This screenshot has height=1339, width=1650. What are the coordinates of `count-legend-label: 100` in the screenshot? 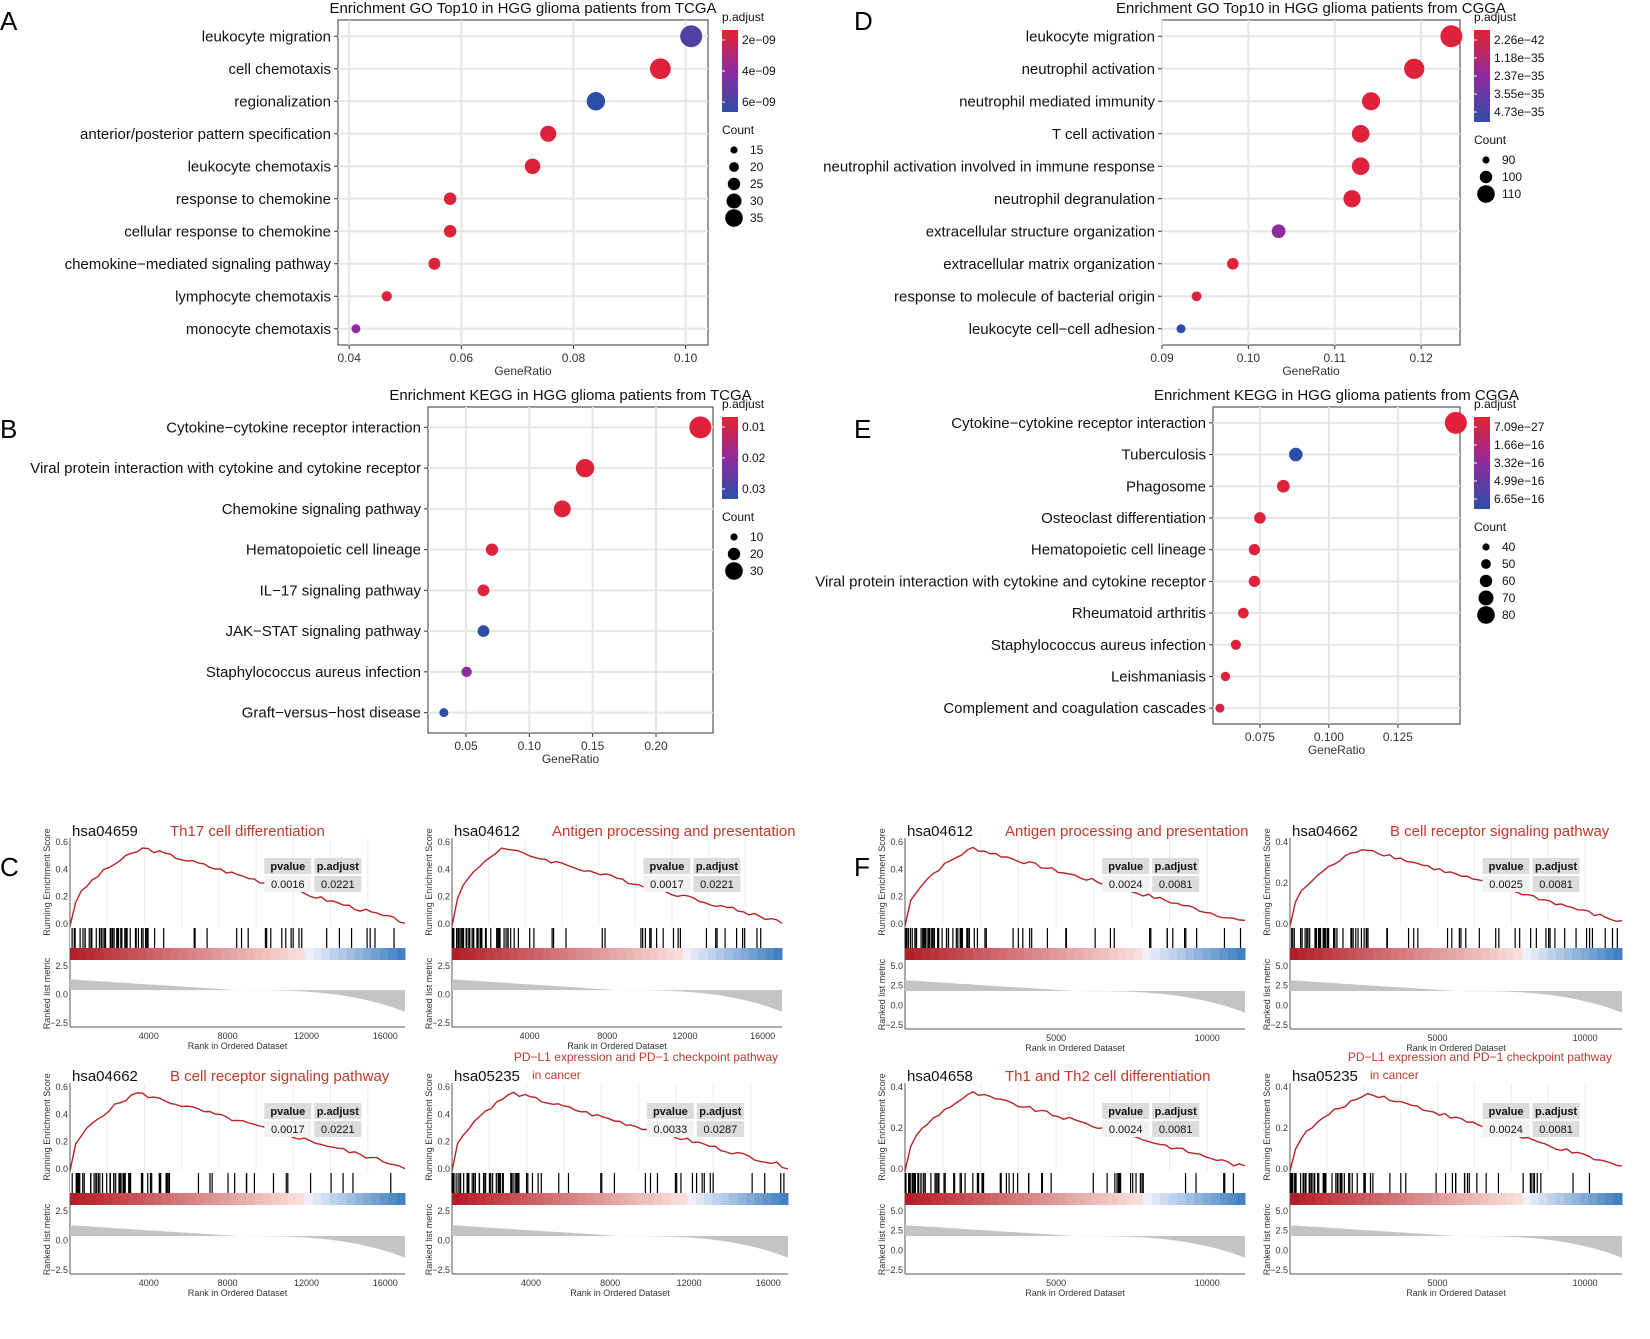 It's located at (1512, 177).